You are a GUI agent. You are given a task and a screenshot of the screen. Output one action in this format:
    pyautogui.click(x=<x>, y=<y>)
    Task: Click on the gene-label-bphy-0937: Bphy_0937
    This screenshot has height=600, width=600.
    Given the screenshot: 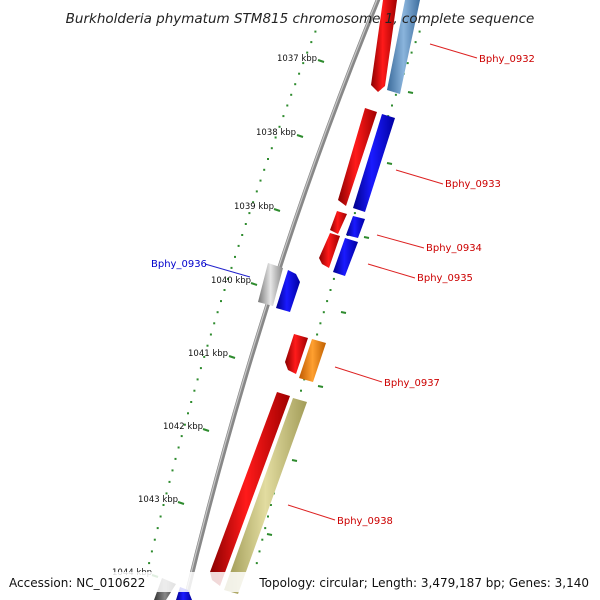 What is the action you would take?
    pyautogui.click(x=412, y=383)
    